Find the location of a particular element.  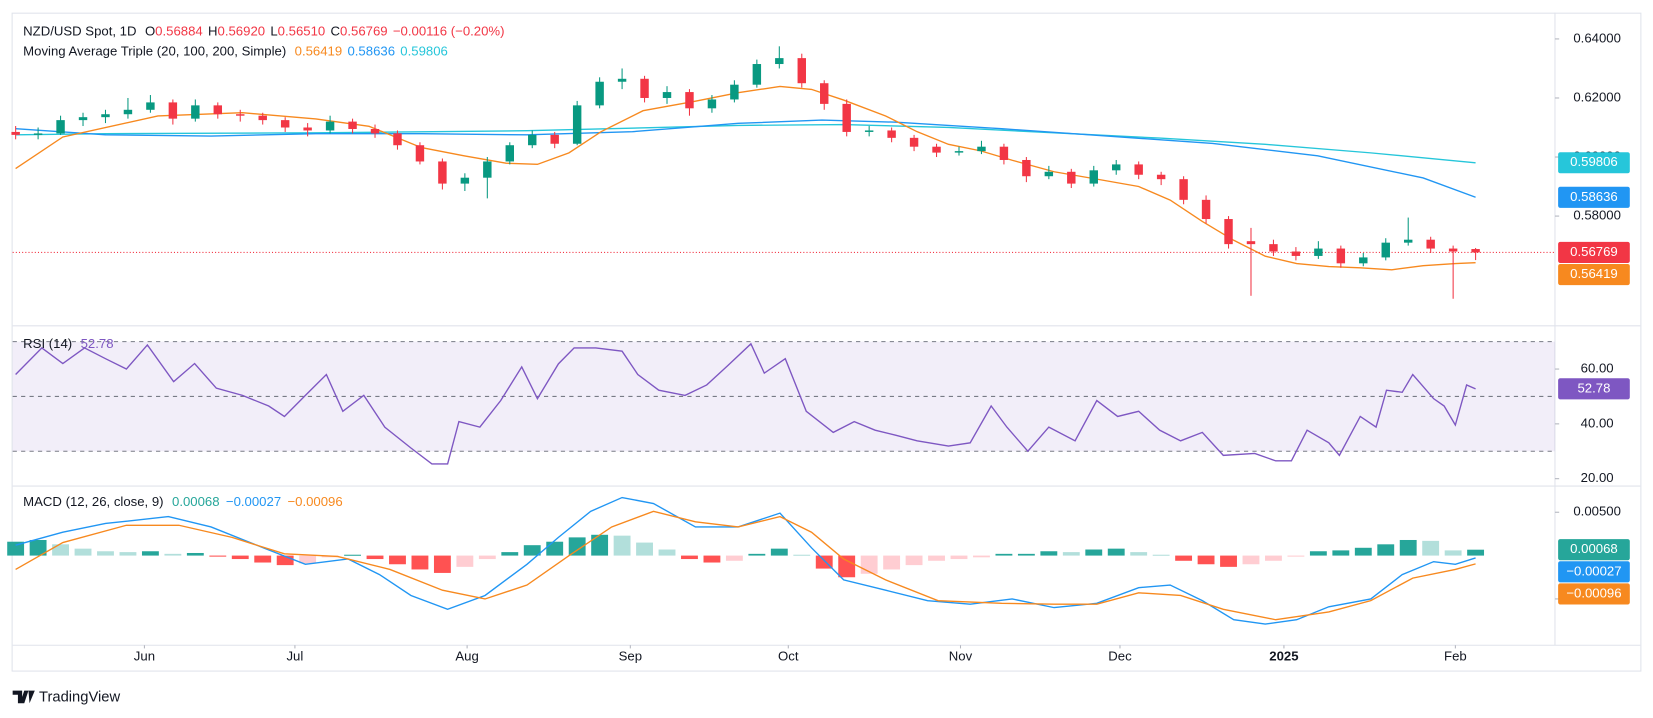

ma-value: 0.59806 is located at coordinates (424, 51).